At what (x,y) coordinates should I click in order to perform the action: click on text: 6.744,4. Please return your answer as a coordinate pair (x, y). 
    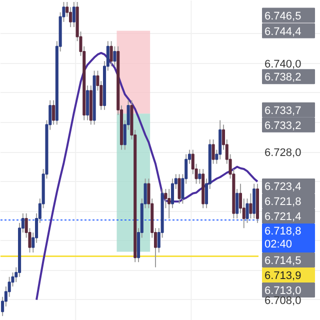
    Looking at the image, I should click on (283, 32).